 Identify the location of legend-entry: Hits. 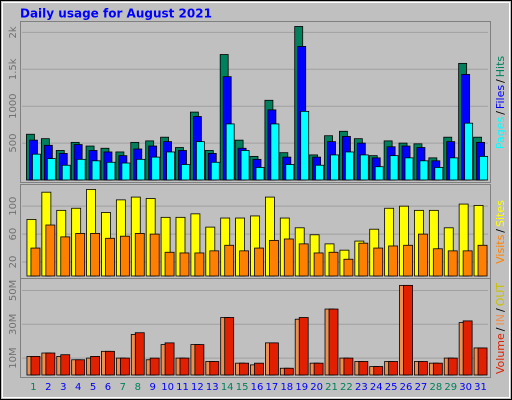
(500, 67).